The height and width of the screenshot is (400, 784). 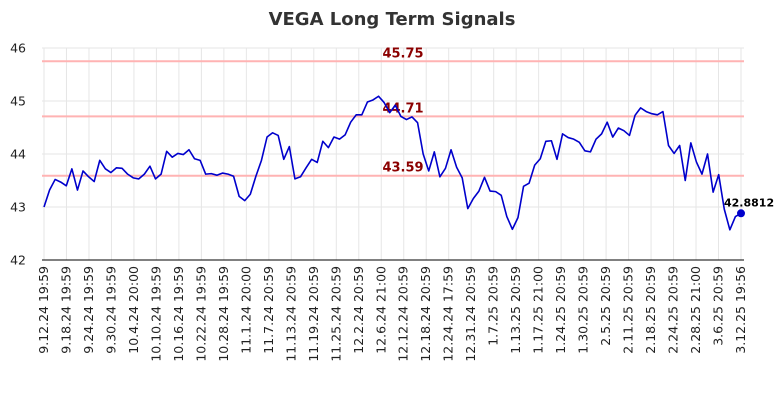 What do you see at coordinates (515, 310) in the screenshot?
I see `x-tick-label: 1.13.25 20:59` at bounding box center [515, 310].